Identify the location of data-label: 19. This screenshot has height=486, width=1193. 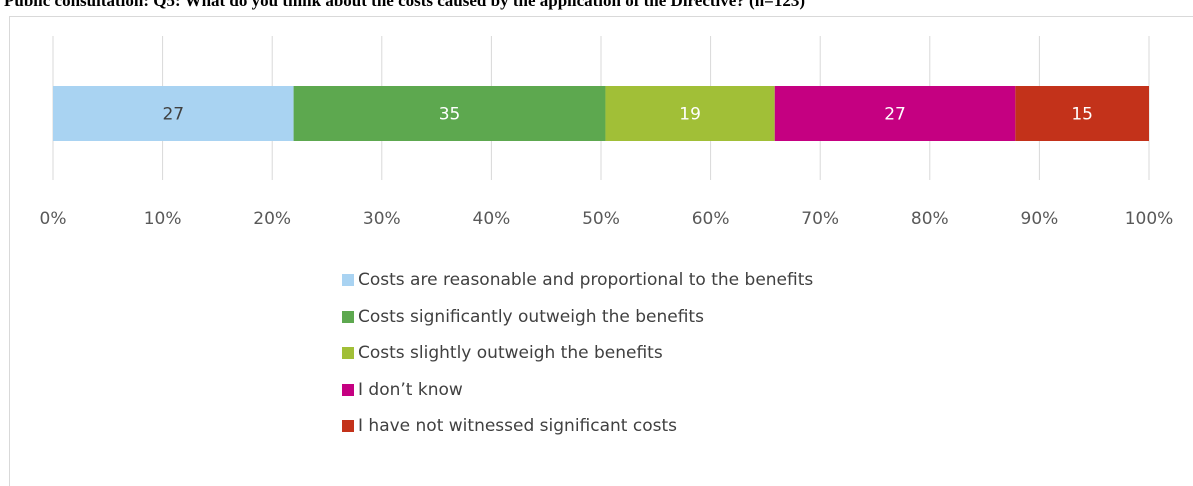
(690, 115).